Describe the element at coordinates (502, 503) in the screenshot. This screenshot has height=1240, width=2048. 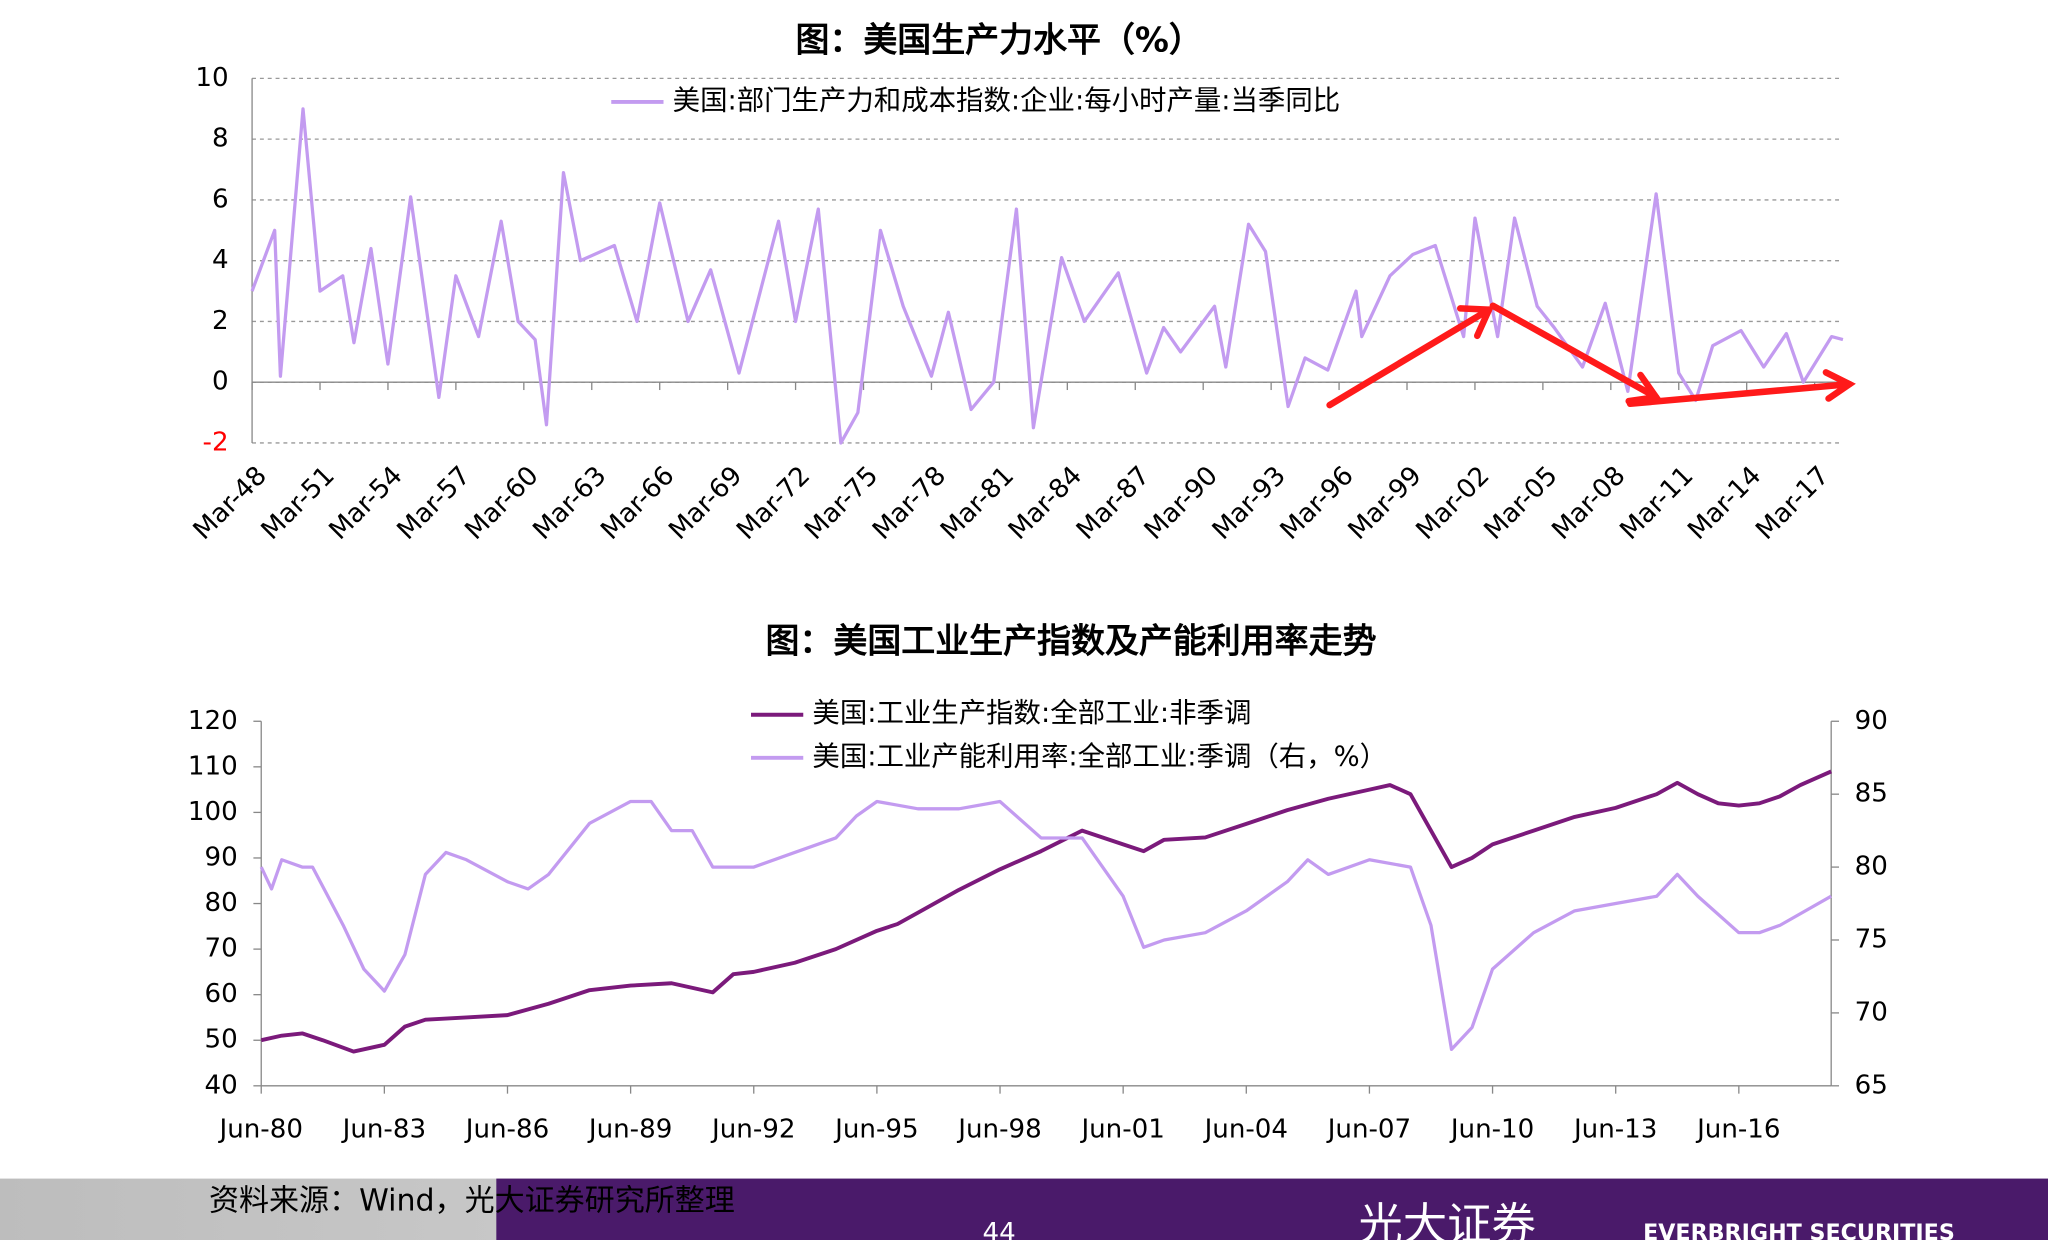
I see `x-tick-label: Mar-60` at that location.